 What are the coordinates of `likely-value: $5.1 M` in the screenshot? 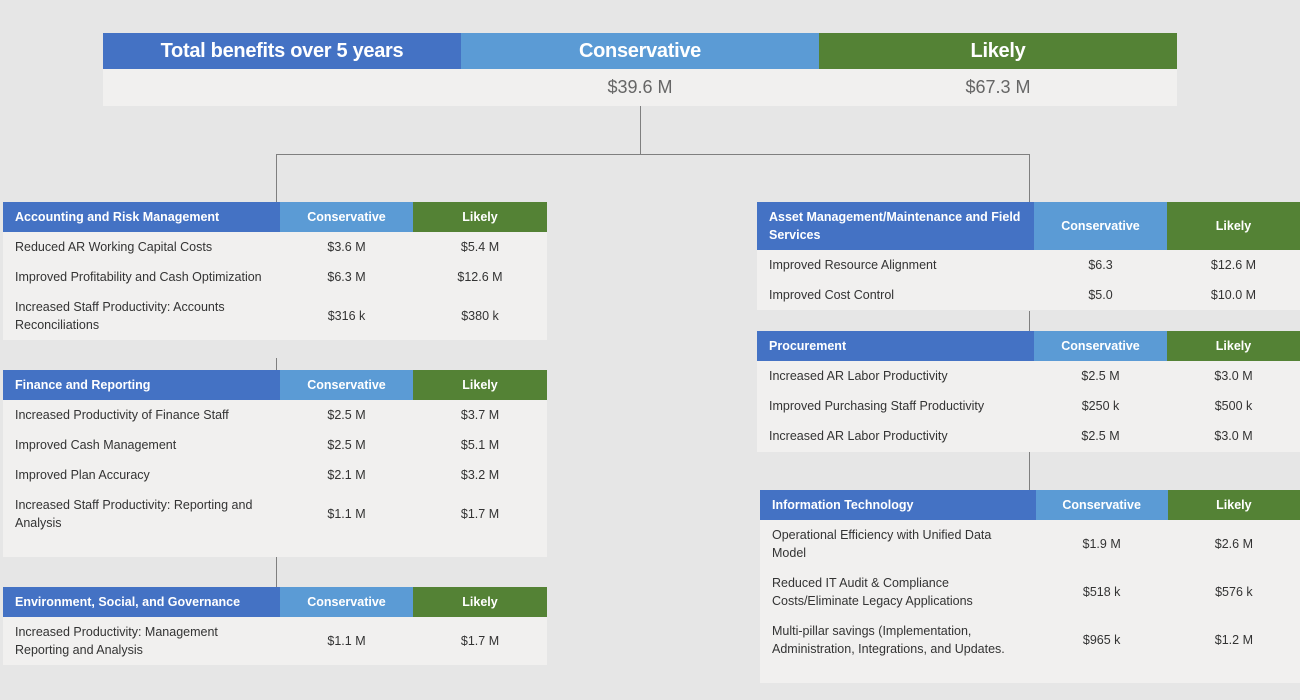 It's located at (480, 445).